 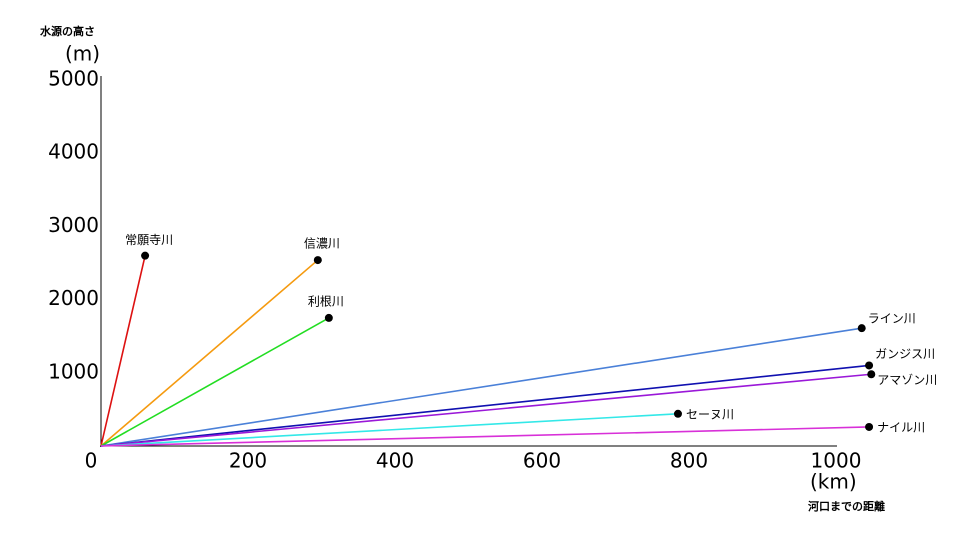 I want to click on river-label: 常願寺川, so click(x=149, y=240).